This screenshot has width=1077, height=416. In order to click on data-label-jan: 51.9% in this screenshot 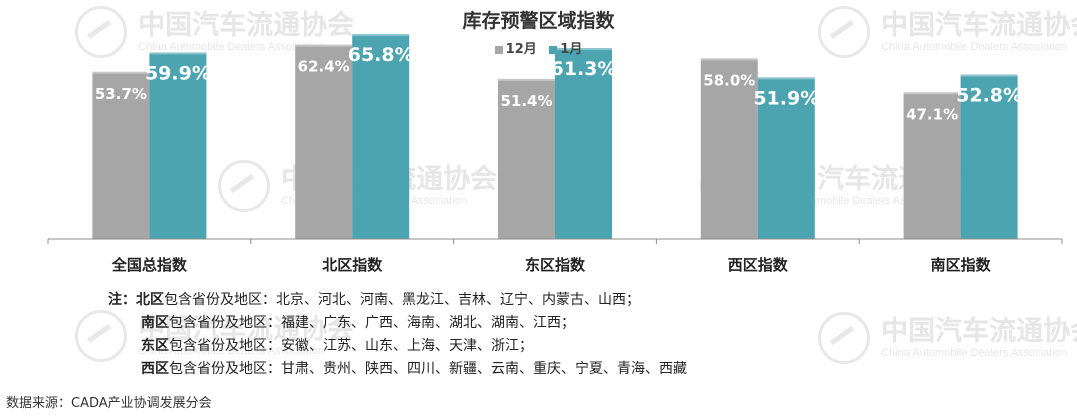, I will do `click(786, 98)`.